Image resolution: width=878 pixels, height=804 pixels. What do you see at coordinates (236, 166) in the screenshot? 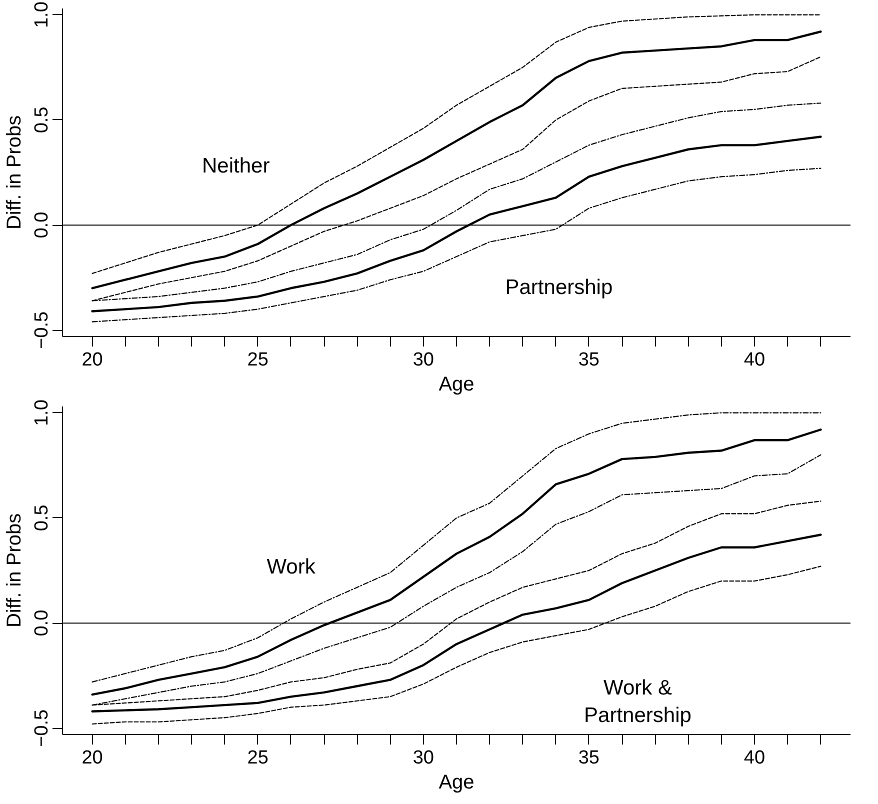
I see `annotation: Neither` at bounding box center [236, 166].